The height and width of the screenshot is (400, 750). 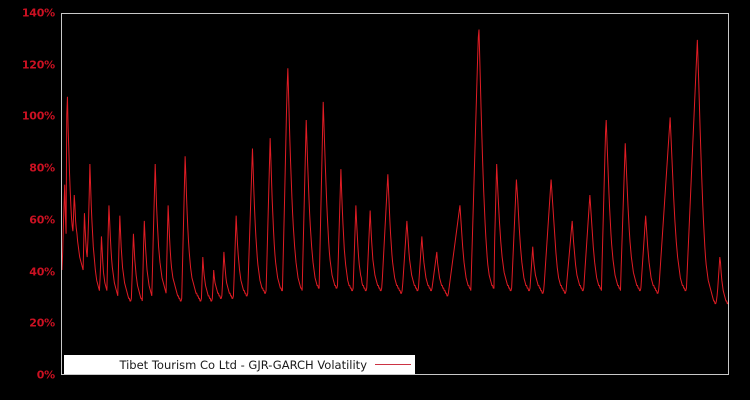 What do you see at coordinates (38, 13) in the screenshot?
I see `y-tick-label-140: 140%` at bounding box center [38, 13].